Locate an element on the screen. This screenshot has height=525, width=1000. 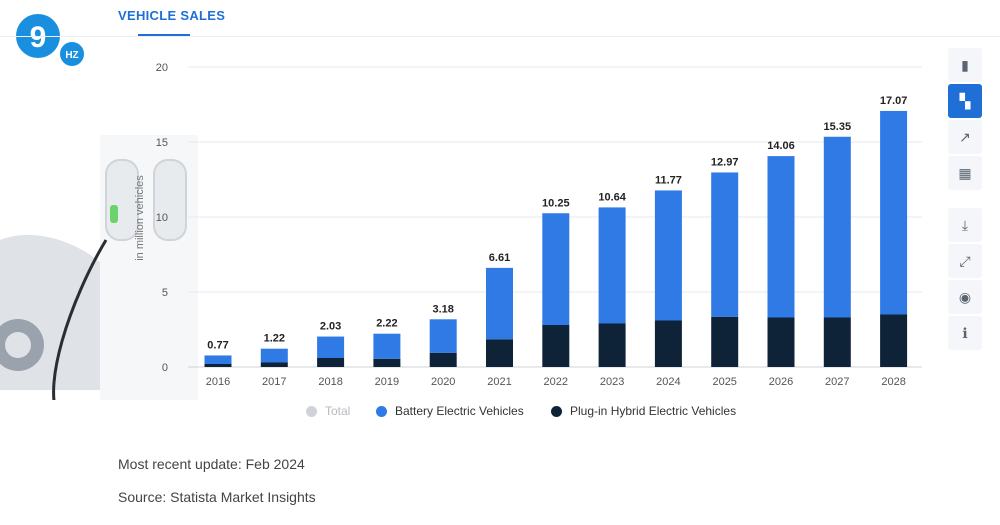
bar-phev-2022 is located at coordinates (556, 346).